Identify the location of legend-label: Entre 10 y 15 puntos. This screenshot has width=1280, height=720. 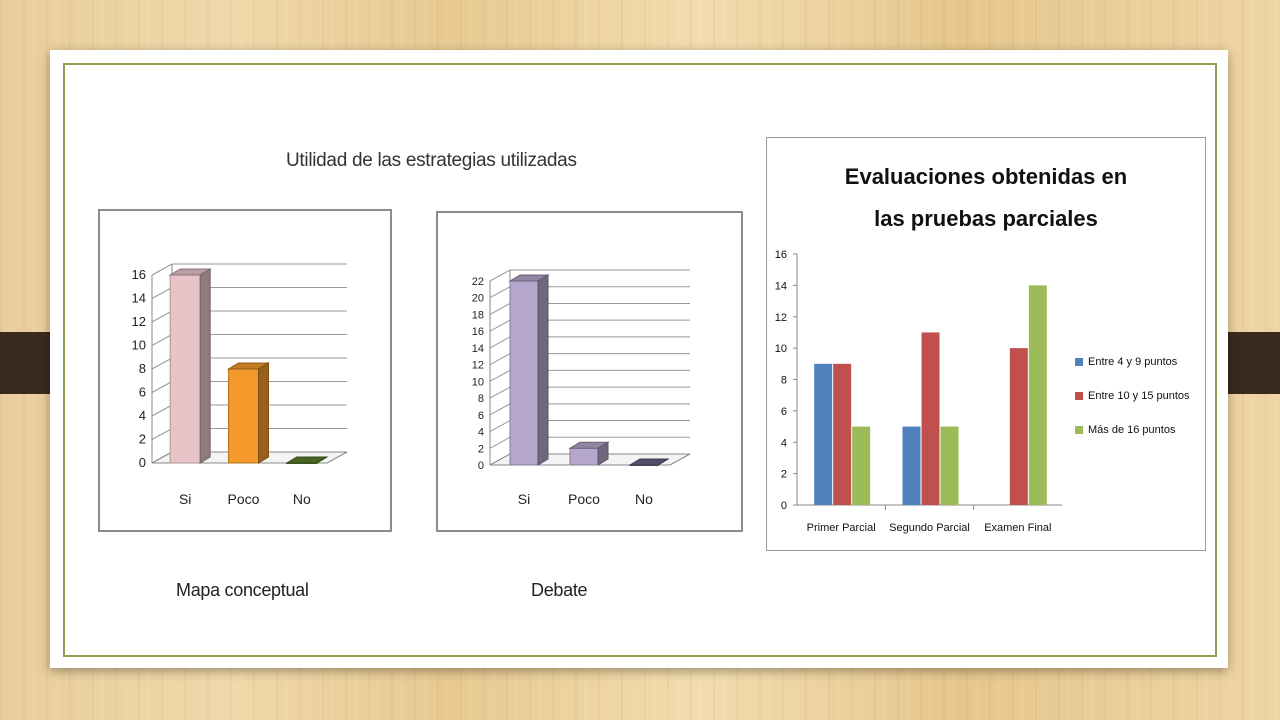
(1139, 396).